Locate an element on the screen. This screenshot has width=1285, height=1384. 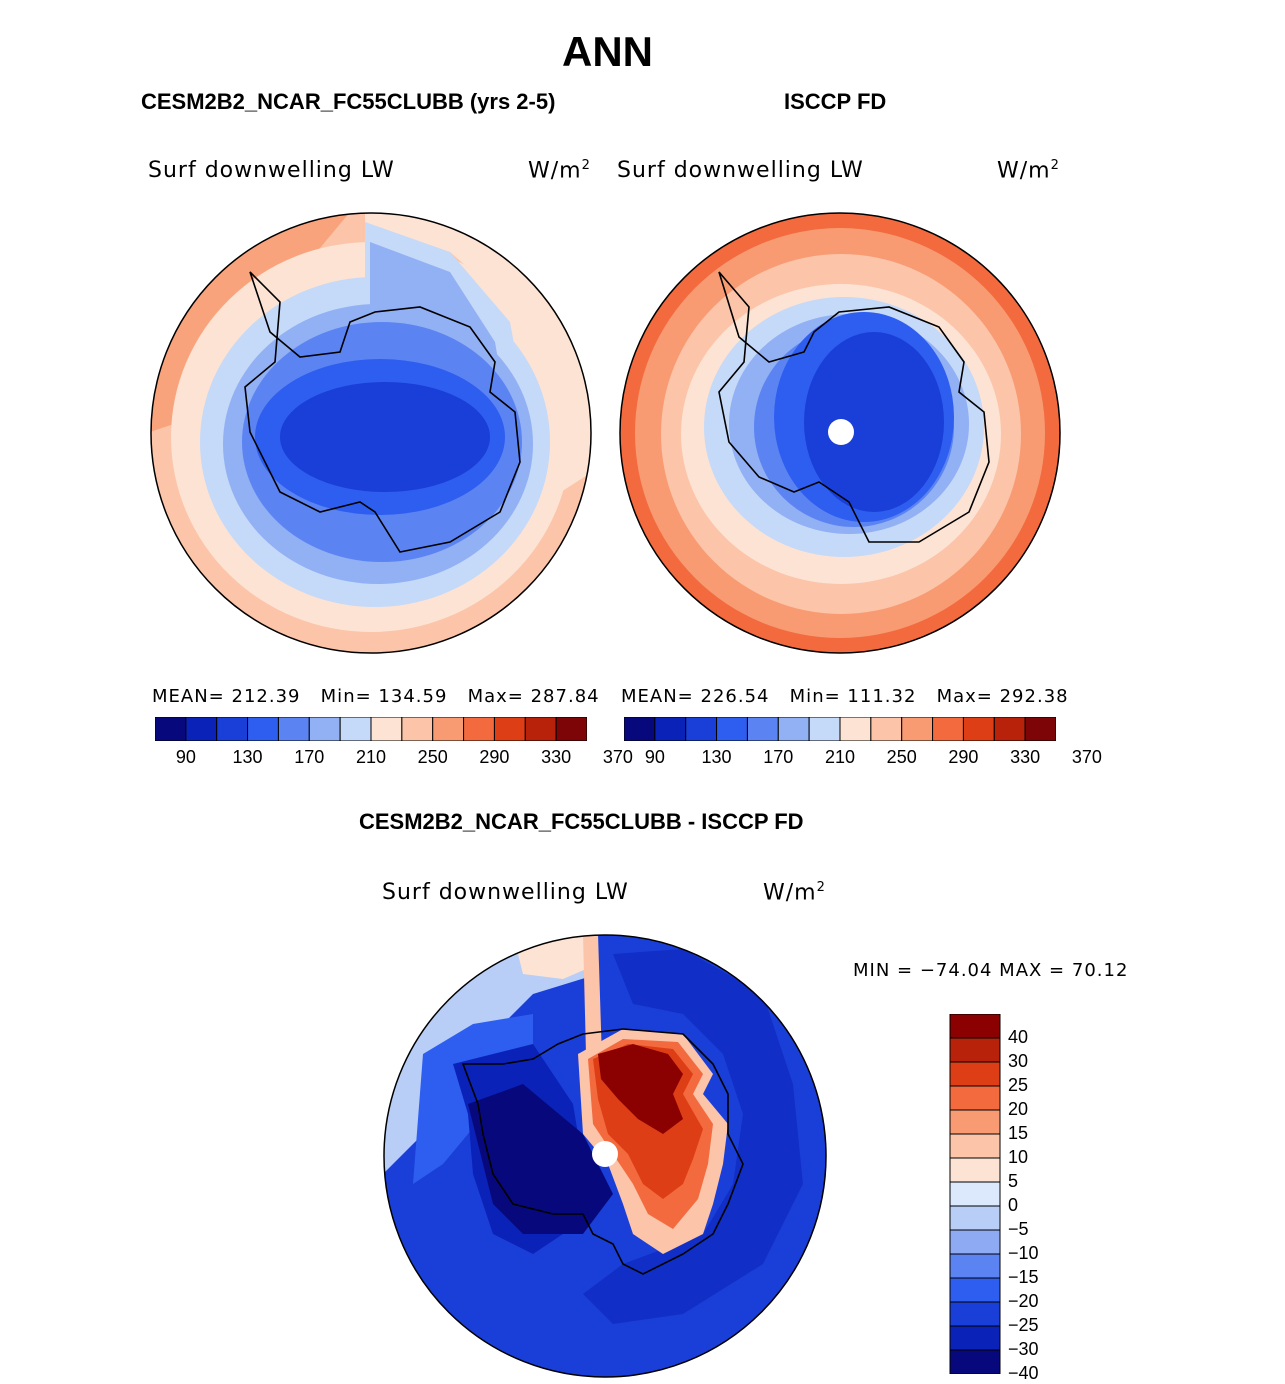
right-variable-label: Surf downwelling LW is located at coordinates (740, 170).